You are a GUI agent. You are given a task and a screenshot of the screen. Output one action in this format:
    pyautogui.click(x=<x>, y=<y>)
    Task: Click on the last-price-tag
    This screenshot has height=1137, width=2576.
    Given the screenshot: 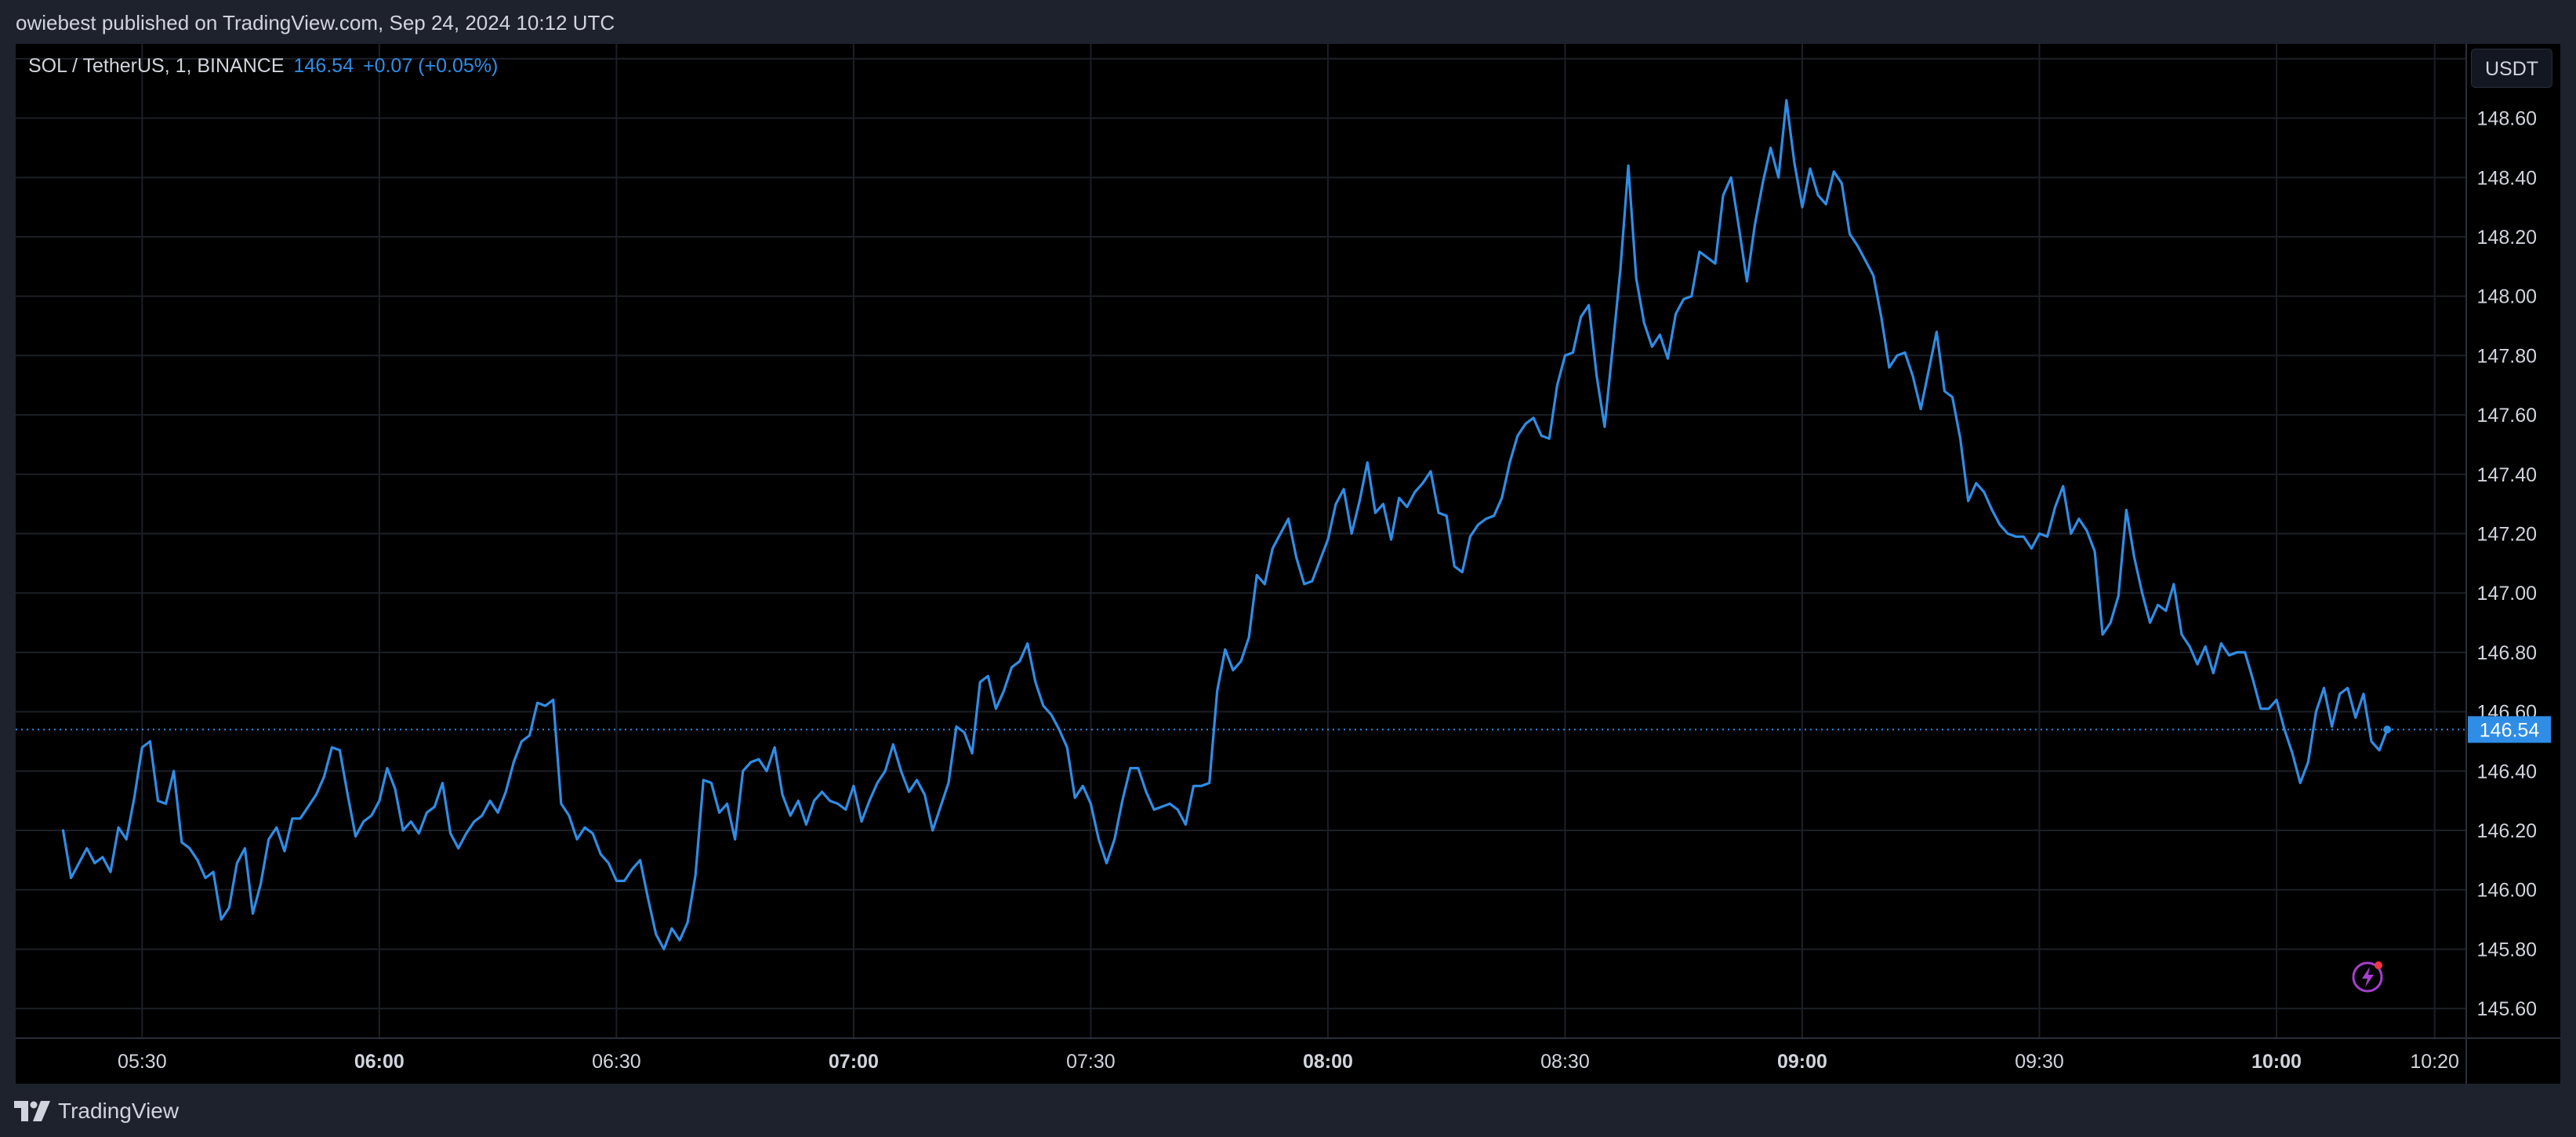 What is the action you would take?
    pyautogui.click(x=2509, y=729)
    